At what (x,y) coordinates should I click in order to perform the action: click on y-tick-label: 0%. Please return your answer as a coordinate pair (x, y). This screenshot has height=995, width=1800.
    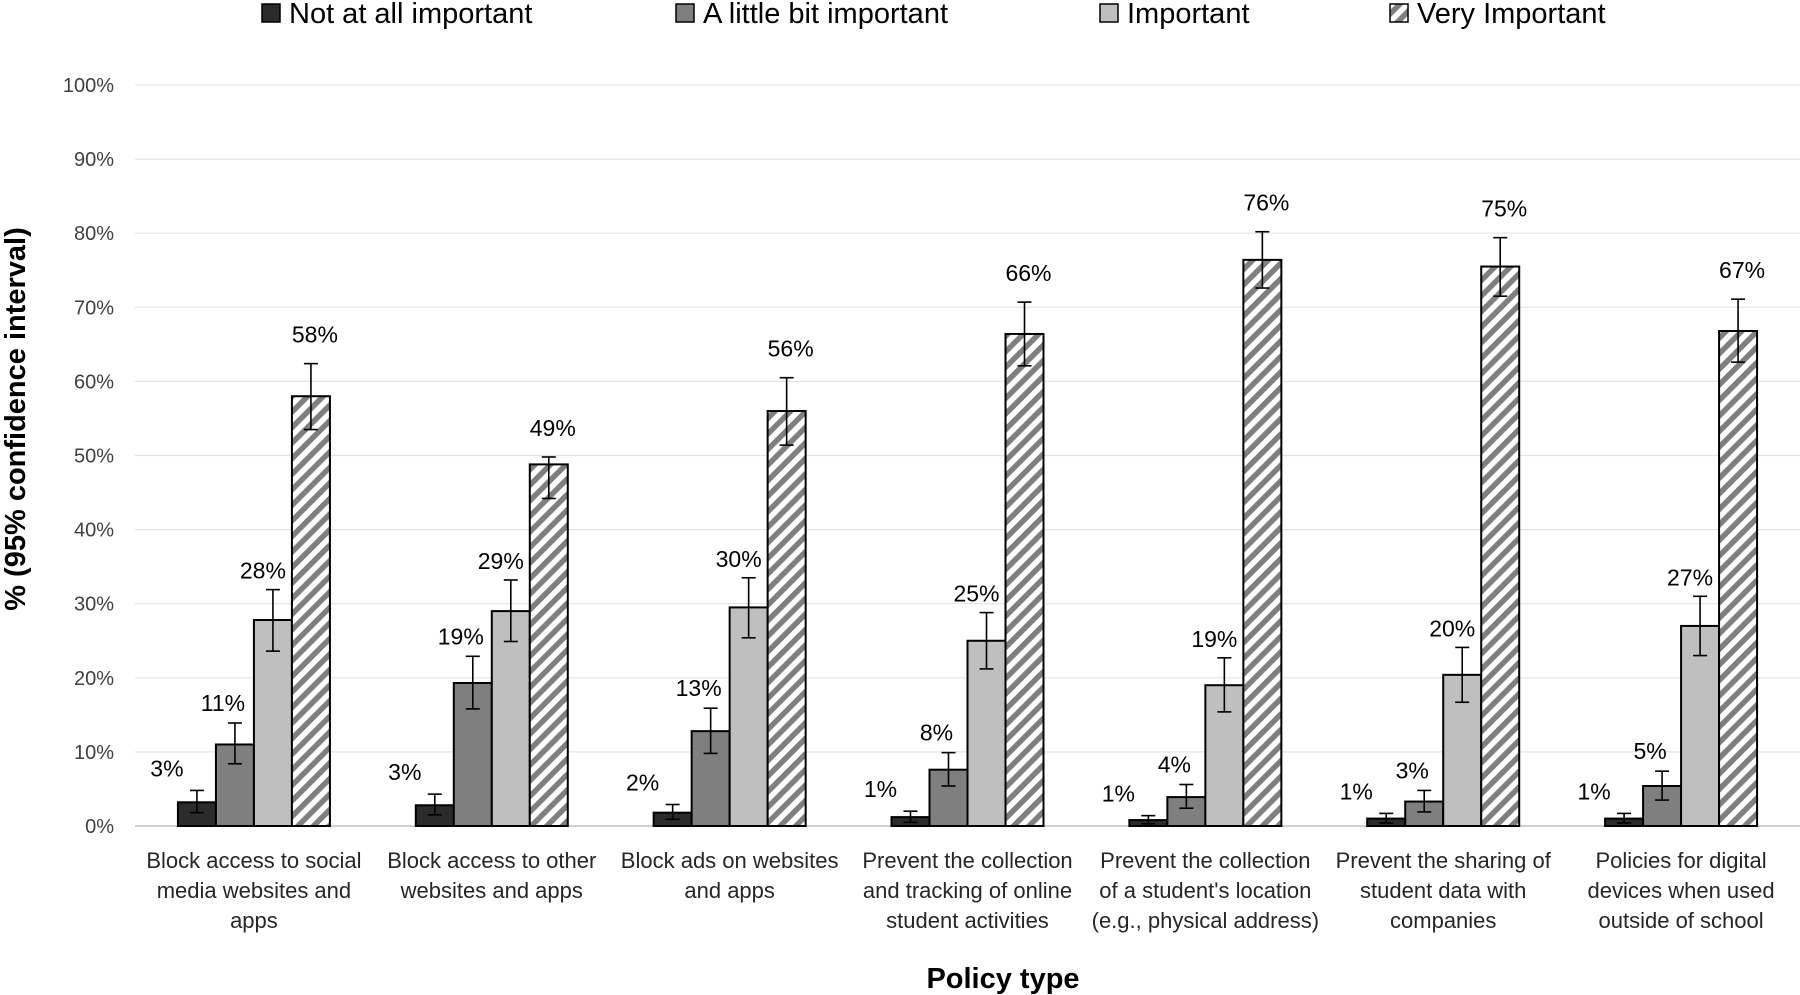
    Looking at the image, I should click on (99, 827).